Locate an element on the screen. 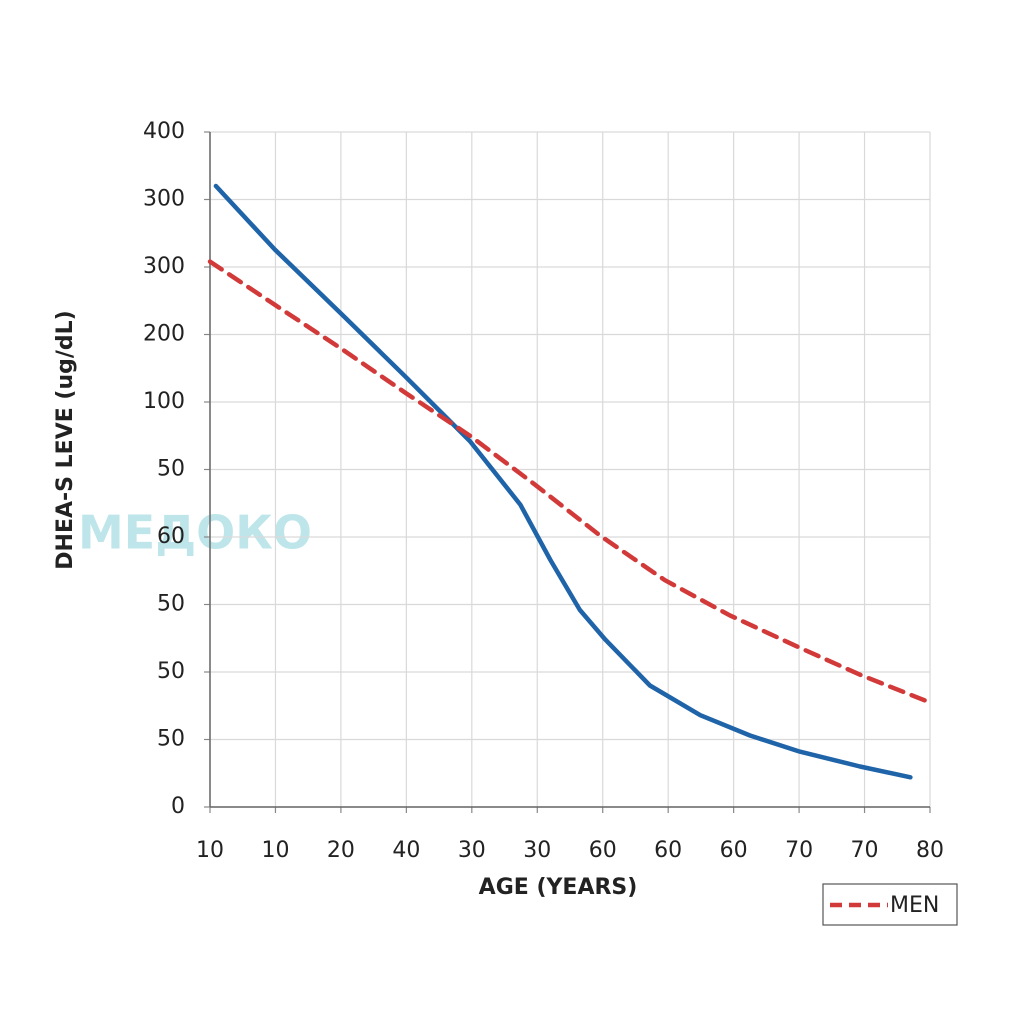 This screenshot has width=1024, height=1024. x-tick-label: 20 is located at coordinates (341, 850).